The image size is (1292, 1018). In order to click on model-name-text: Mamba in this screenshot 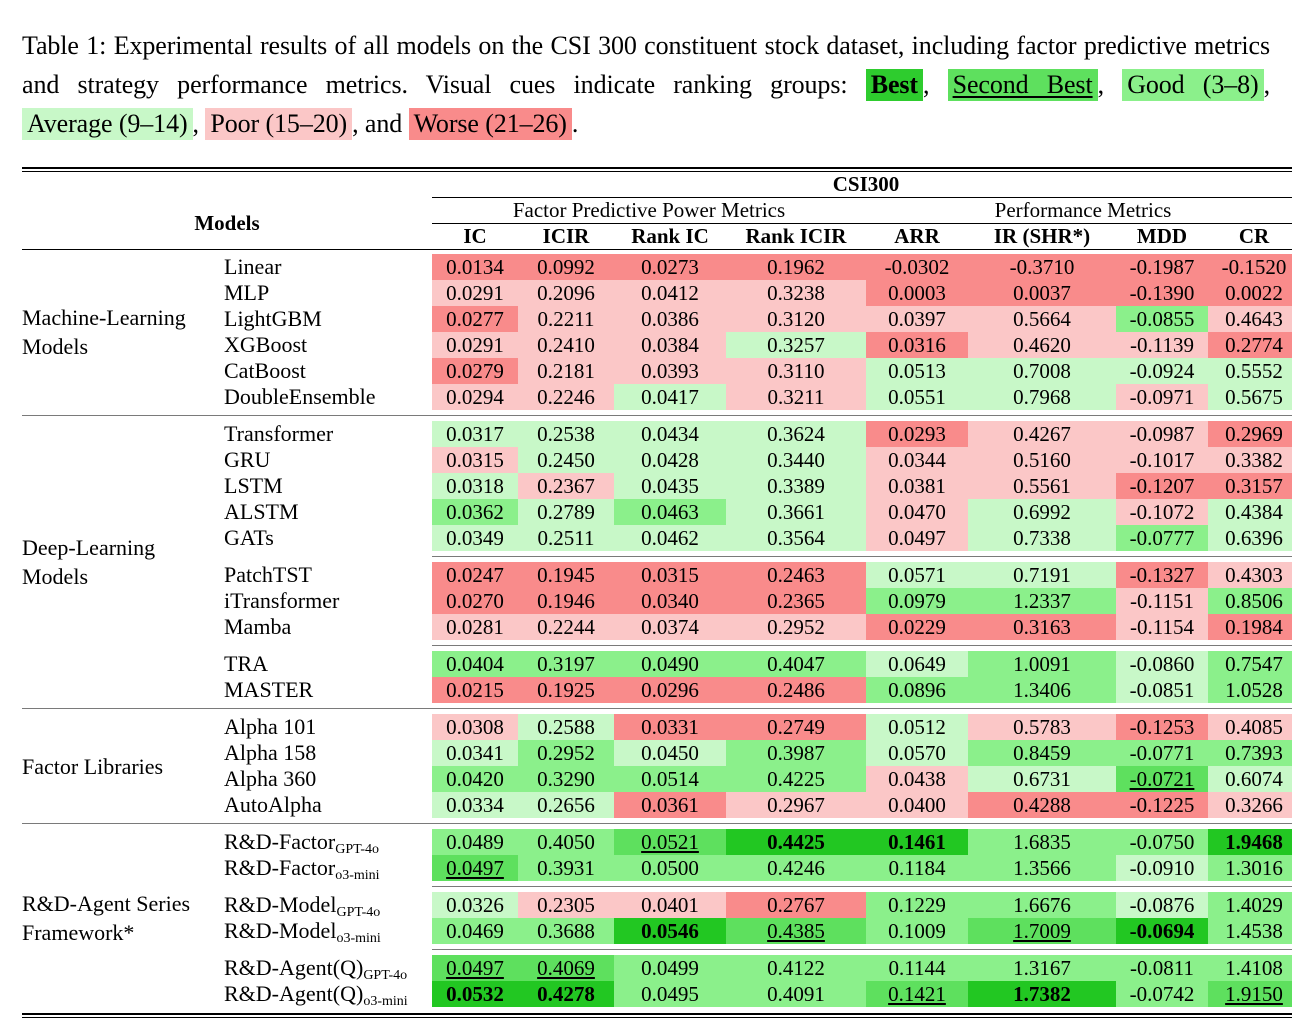, I will do `click(258, 626)`.